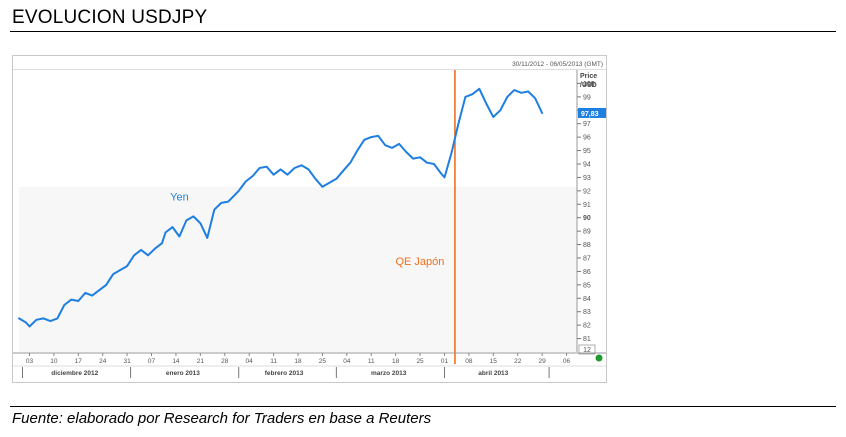 This screenshot has width=846, height=437. I want to click on y-tick-label: 100, so click(589, 84).